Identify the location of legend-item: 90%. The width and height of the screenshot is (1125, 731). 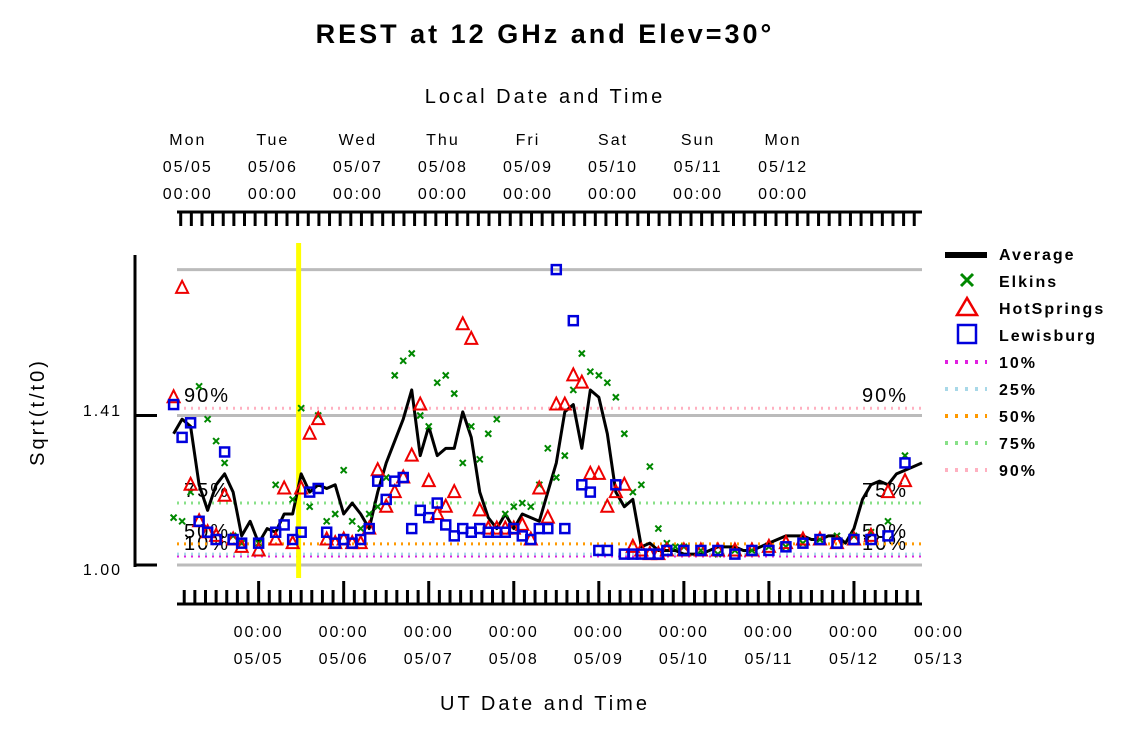
(990, 471).